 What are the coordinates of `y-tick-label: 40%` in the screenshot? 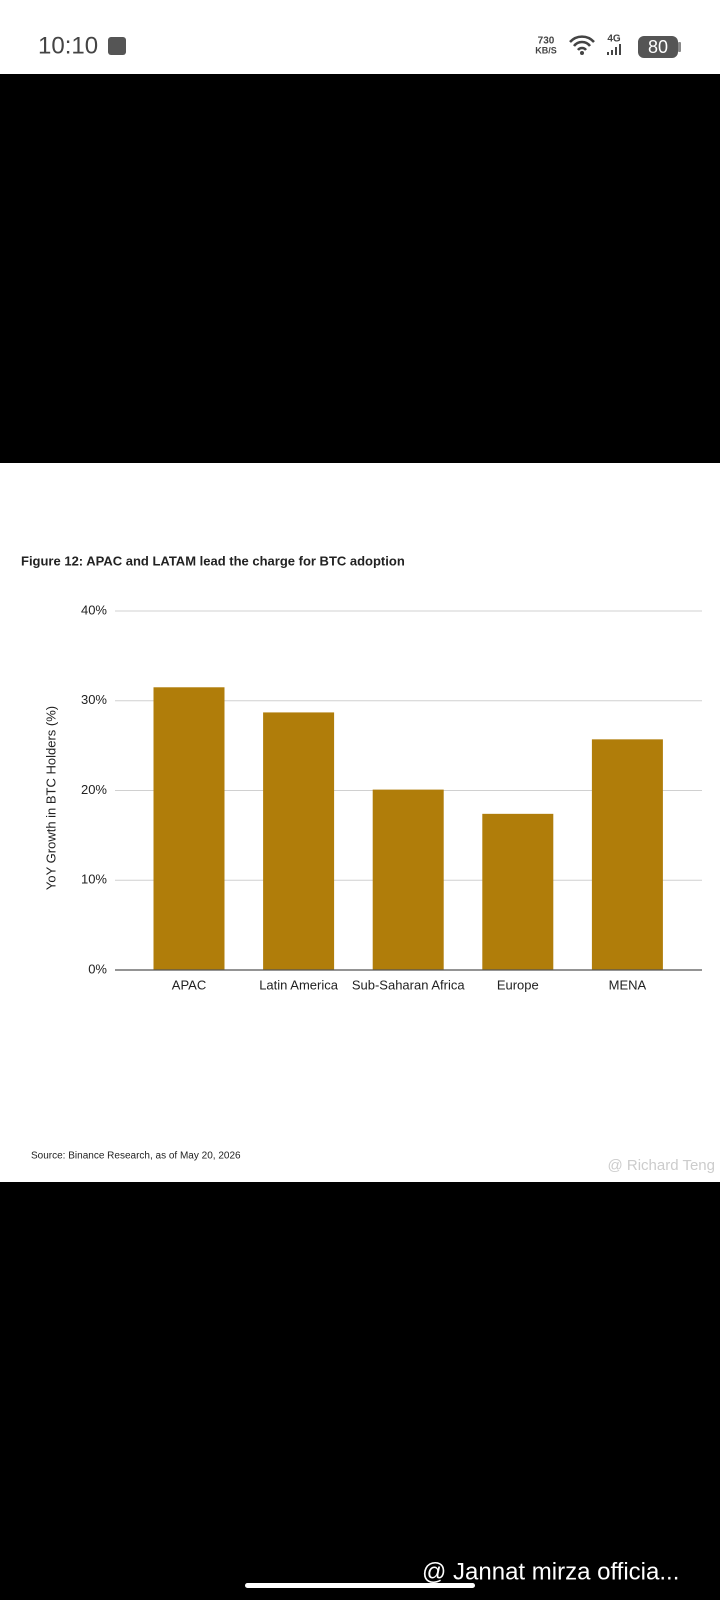 It's located at (94, 609).